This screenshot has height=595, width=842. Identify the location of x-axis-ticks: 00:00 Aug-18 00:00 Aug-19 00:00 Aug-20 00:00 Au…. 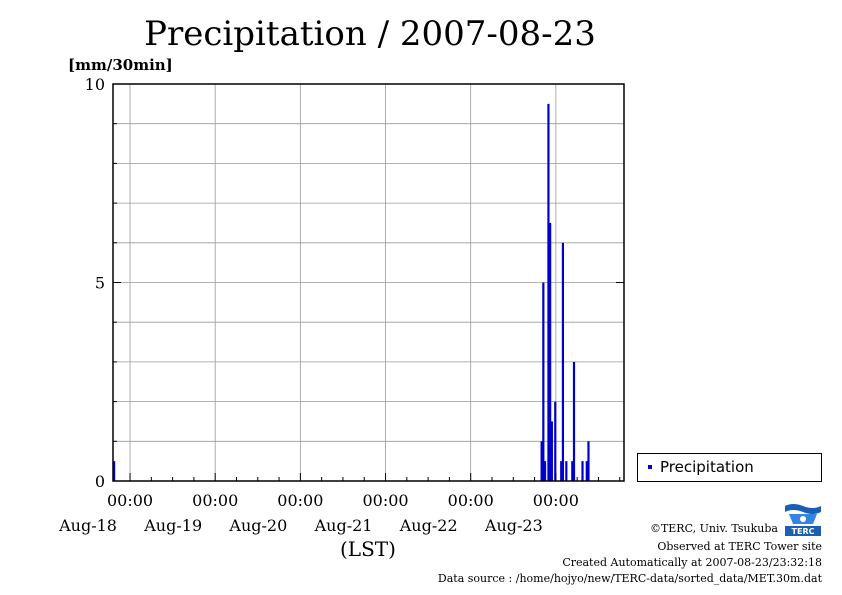
(339, 504).